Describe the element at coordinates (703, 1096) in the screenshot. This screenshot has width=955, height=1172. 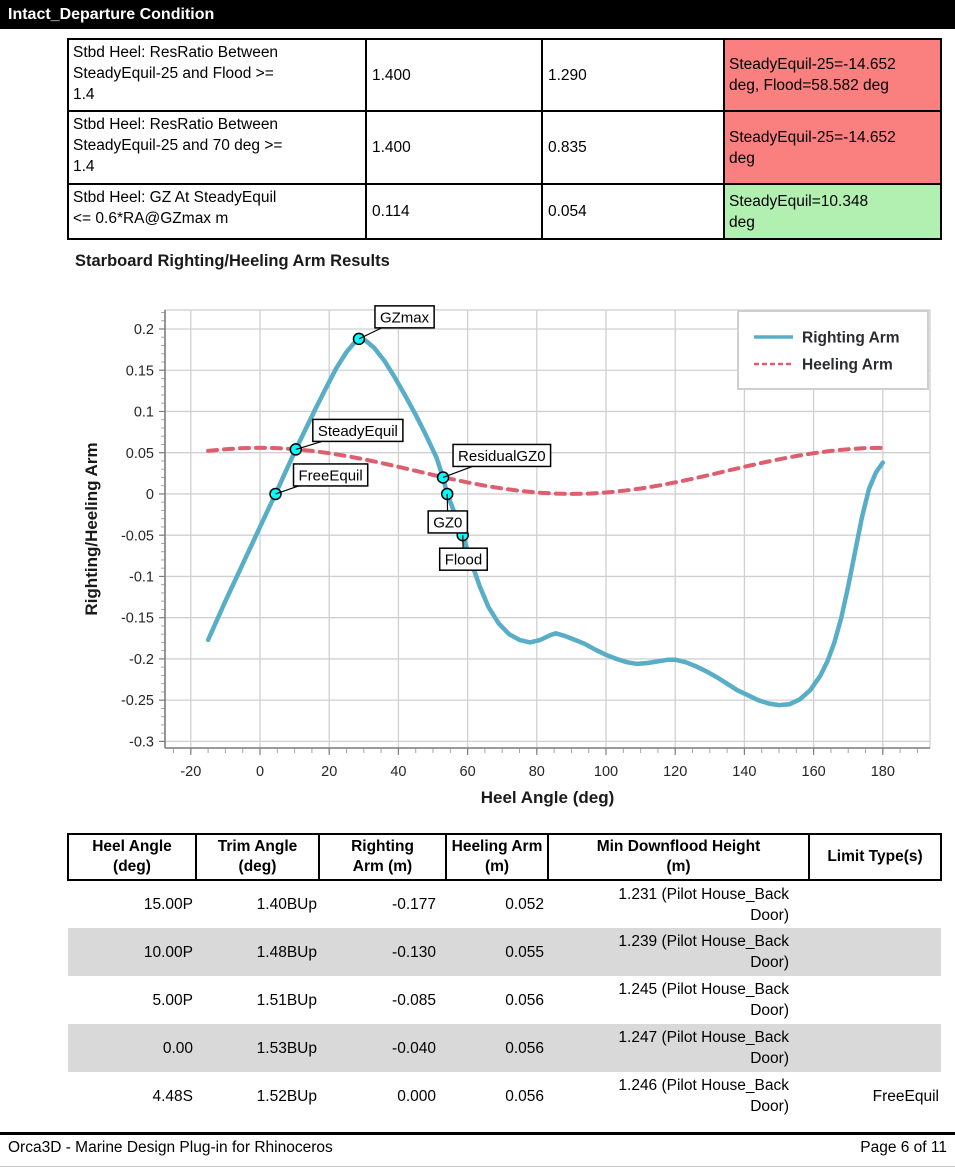
I see `downflood-height-cell: 1.246 (Pilot House_Back Door)` at that location.